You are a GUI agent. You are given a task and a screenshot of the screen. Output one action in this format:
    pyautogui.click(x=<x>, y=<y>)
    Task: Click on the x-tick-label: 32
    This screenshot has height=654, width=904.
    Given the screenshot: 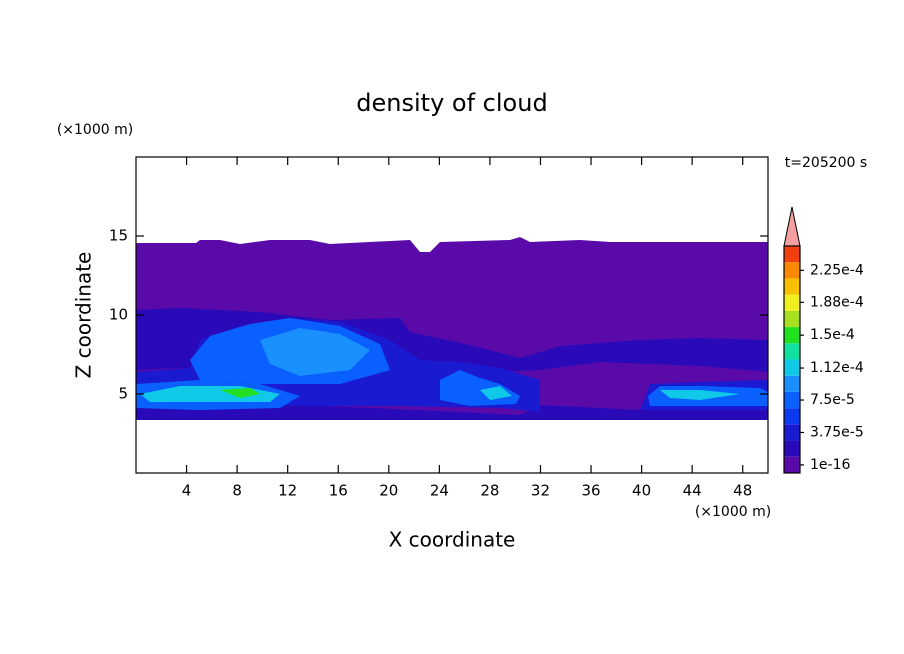 What is the action you would take?
    pyautogui.click(x=540, y=491)
    